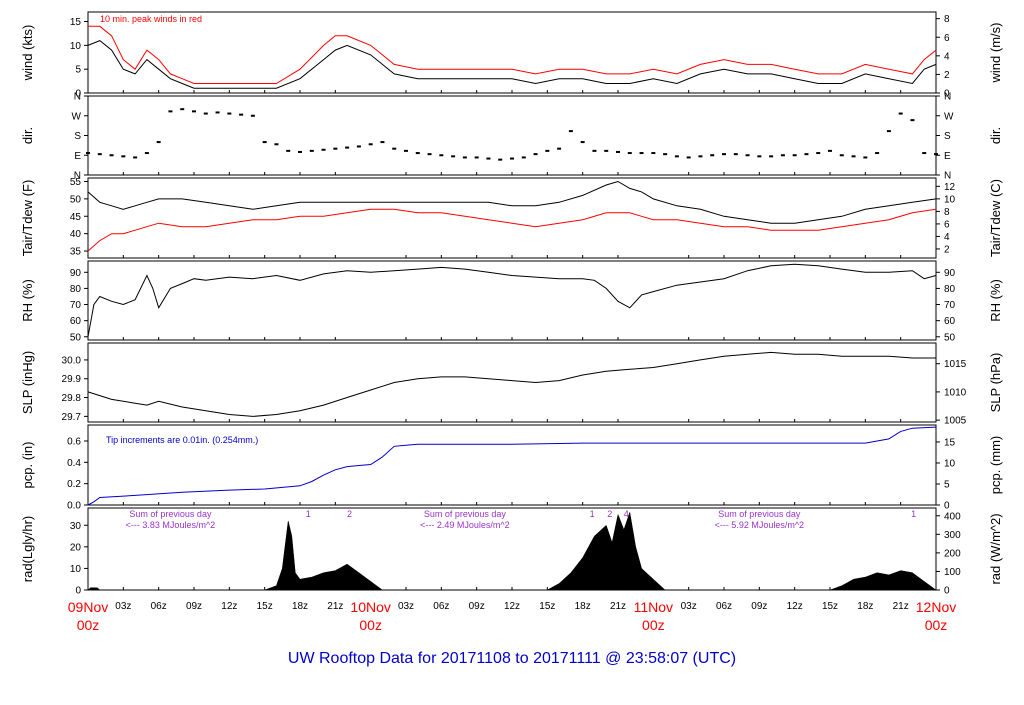 The height and width of the screenshot is (705, 1024). I want to click on wind-rtick-label: 0, so click(947, 94).